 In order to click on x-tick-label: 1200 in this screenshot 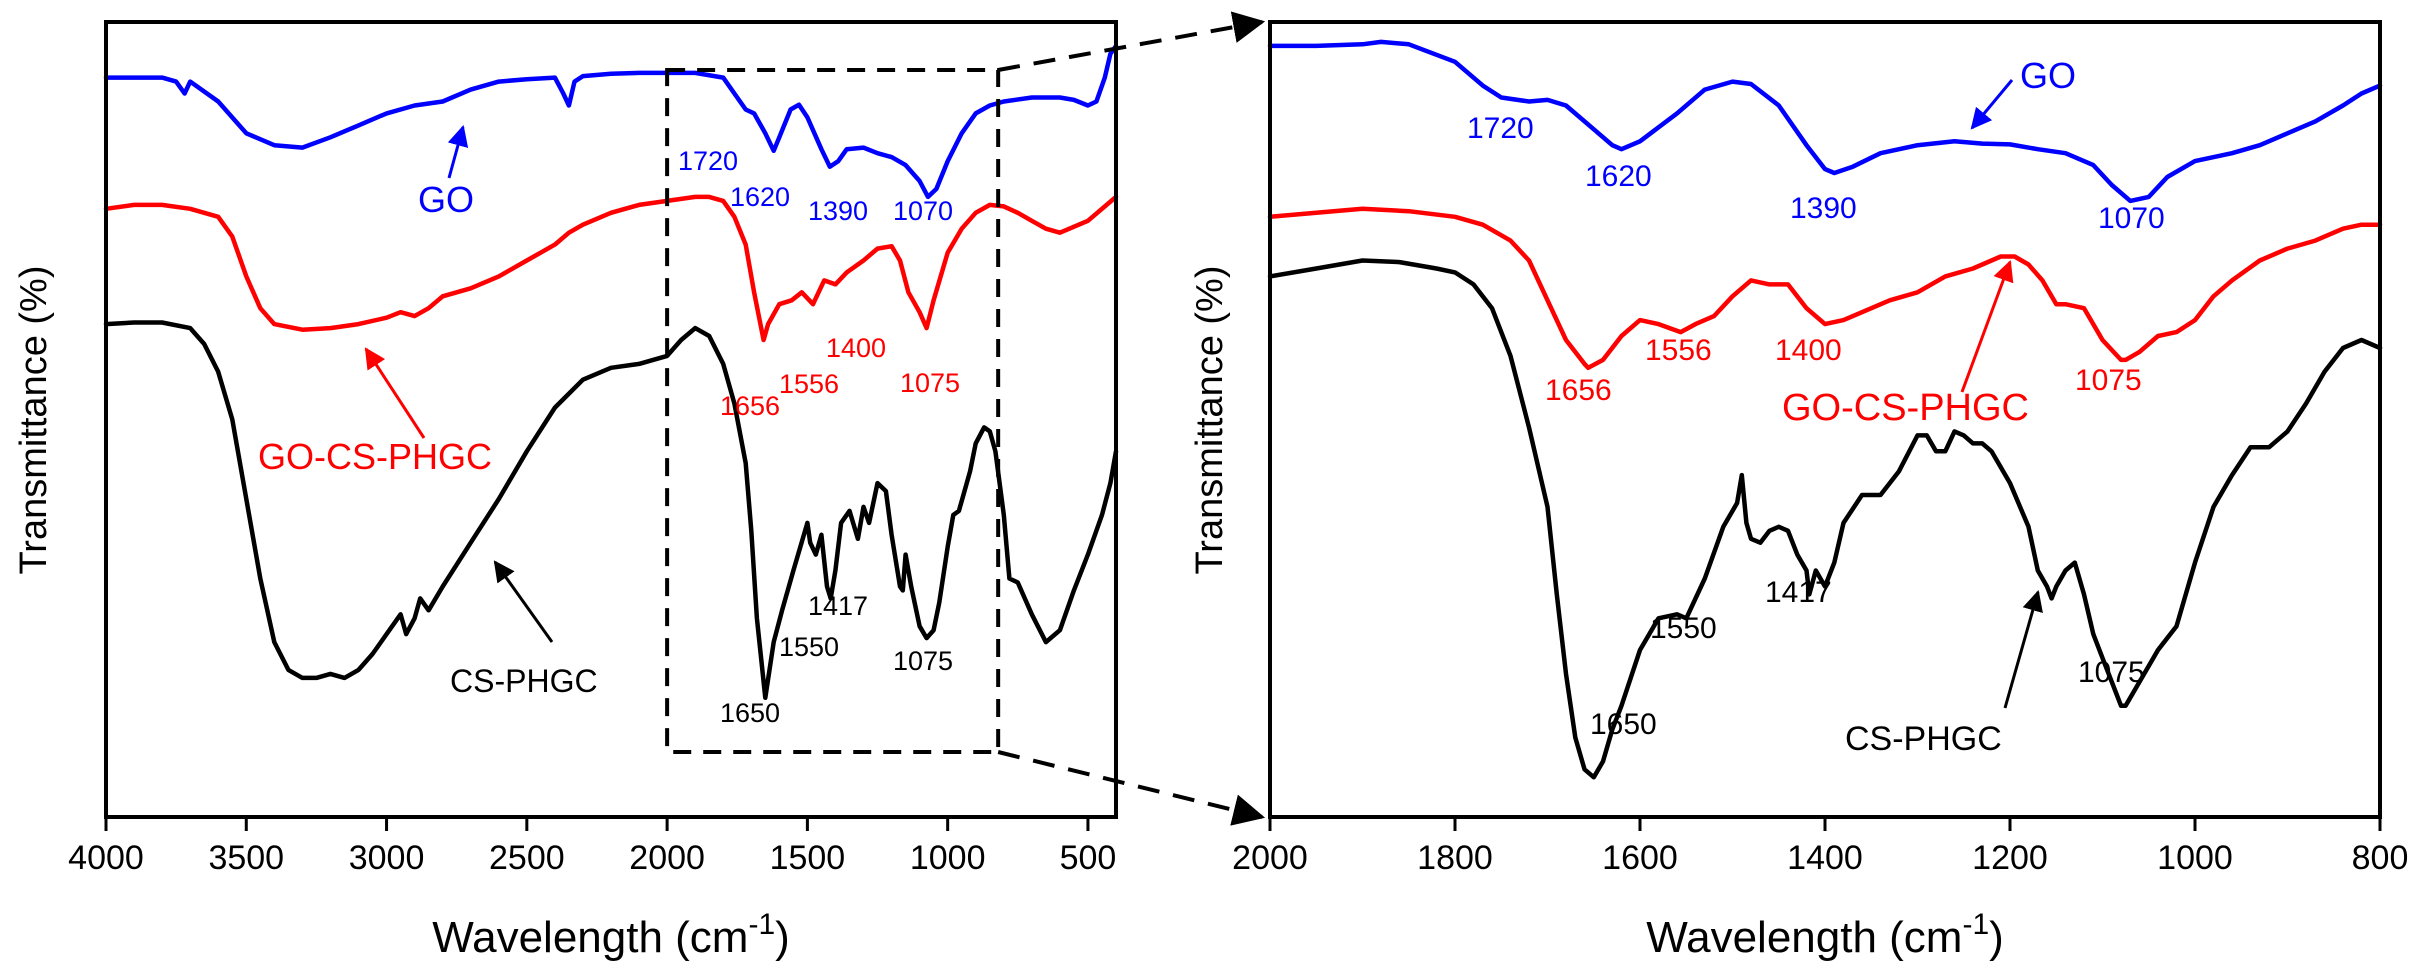, I will do `click(2010, 858)`.